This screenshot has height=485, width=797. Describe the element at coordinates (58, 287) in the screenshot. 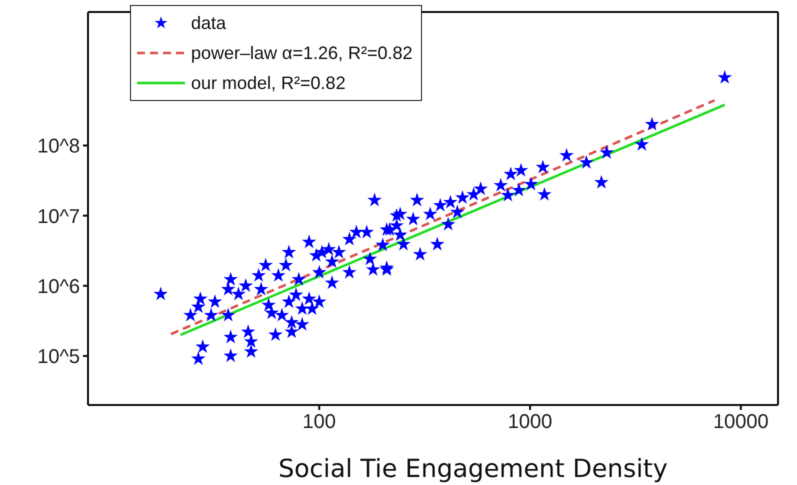

I see `y-tick-label: 10^6` at that location.